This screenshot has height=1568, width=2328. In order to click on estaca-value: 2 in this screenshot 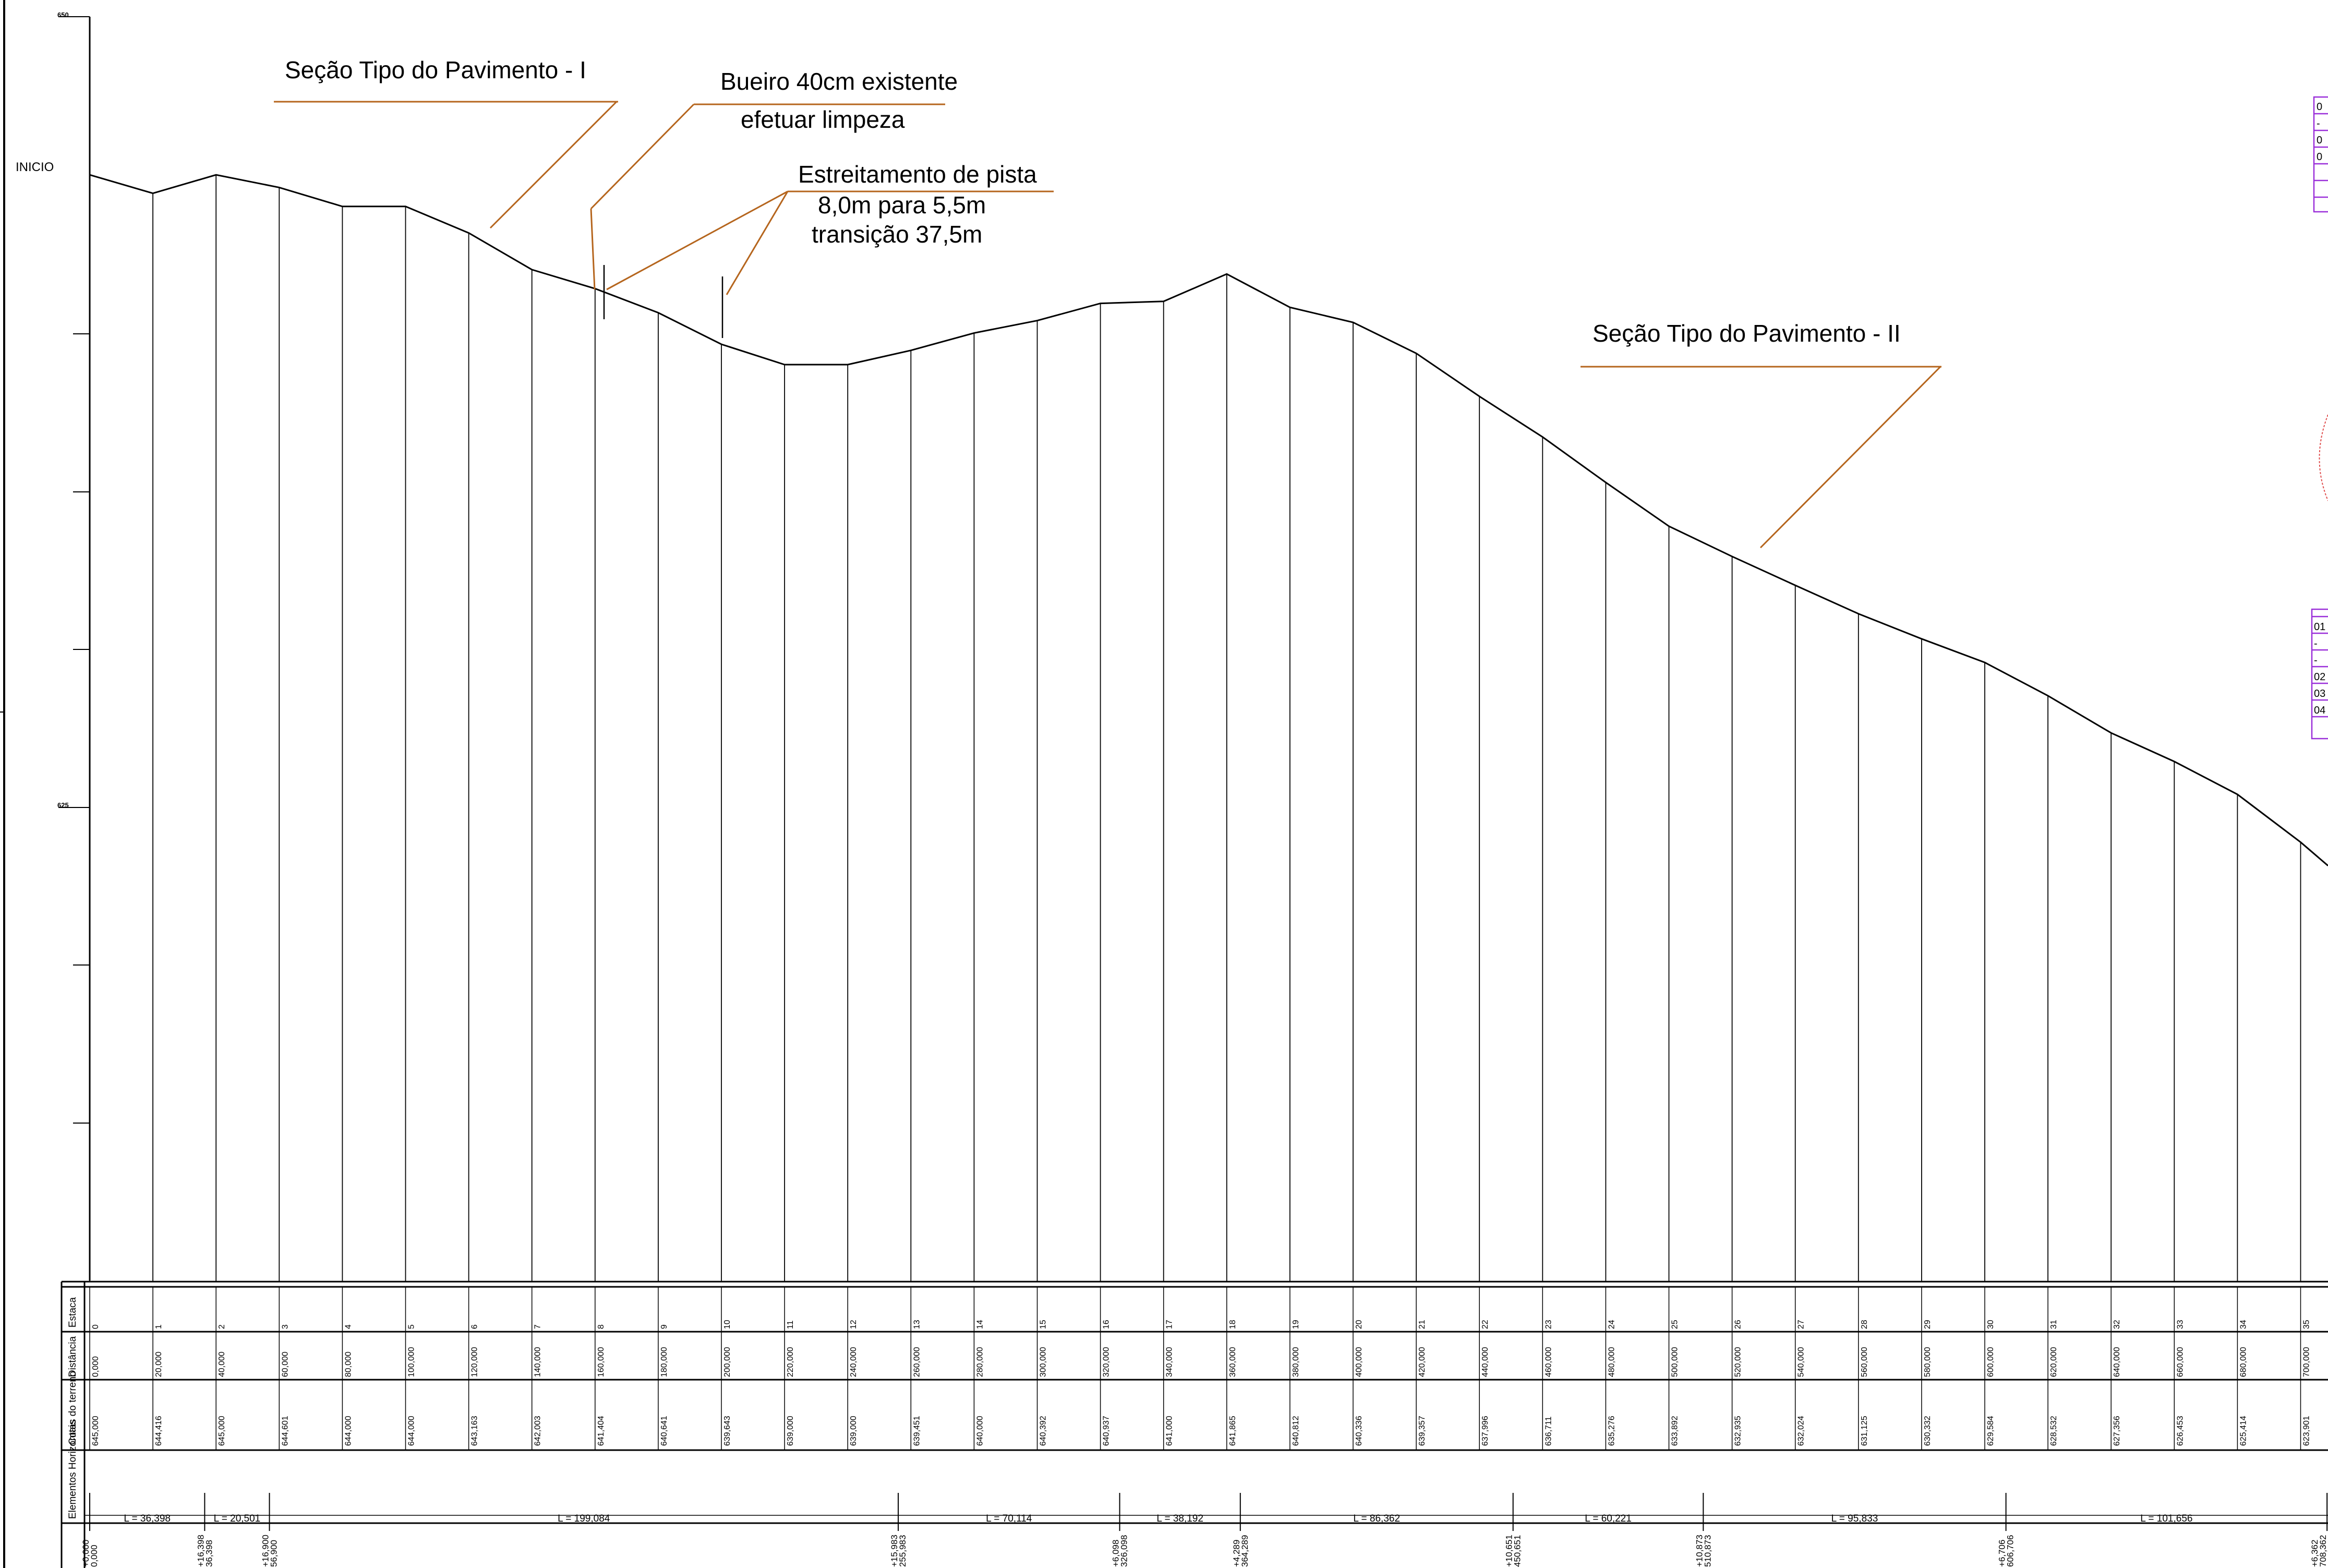, I will do `click(222, 1326)`.